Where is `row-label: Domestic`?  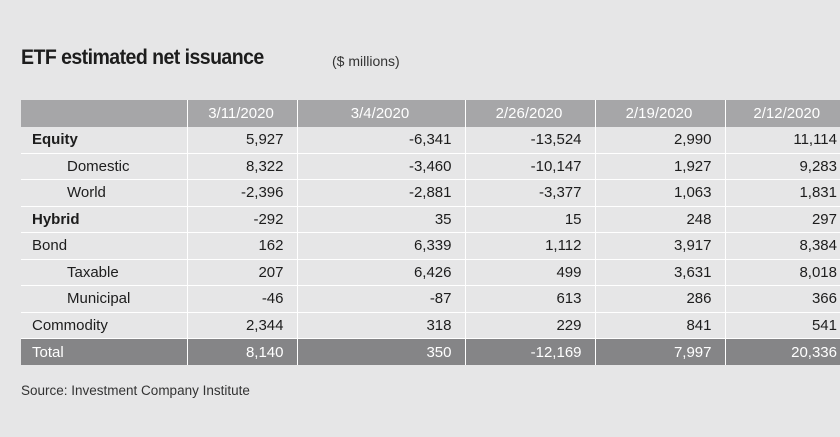 row-label: Domestic is located at coordinates (104, 166).